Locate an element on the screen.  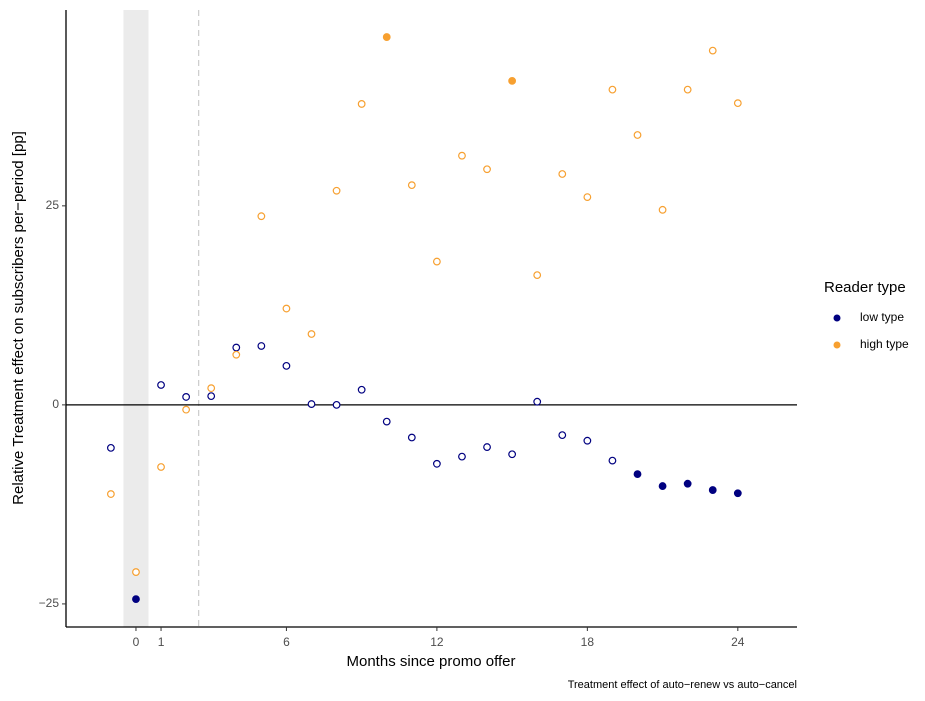
x-tick-label: 0 is located at coordinates (136, 642).